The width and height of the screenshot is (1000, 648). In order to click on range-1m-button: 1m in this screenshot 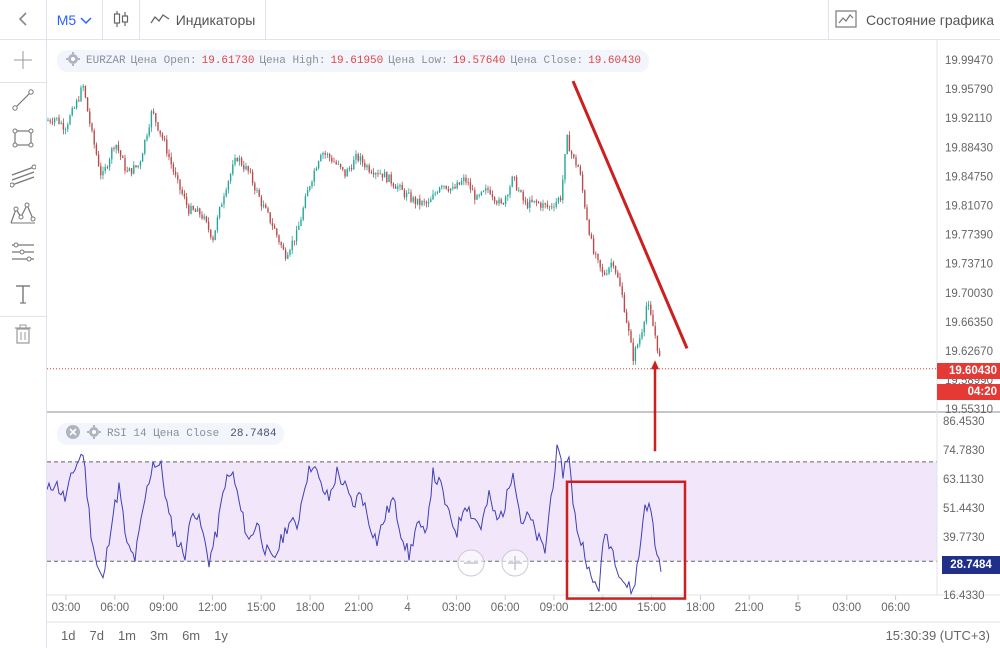, I will do `click(126, 635)`.